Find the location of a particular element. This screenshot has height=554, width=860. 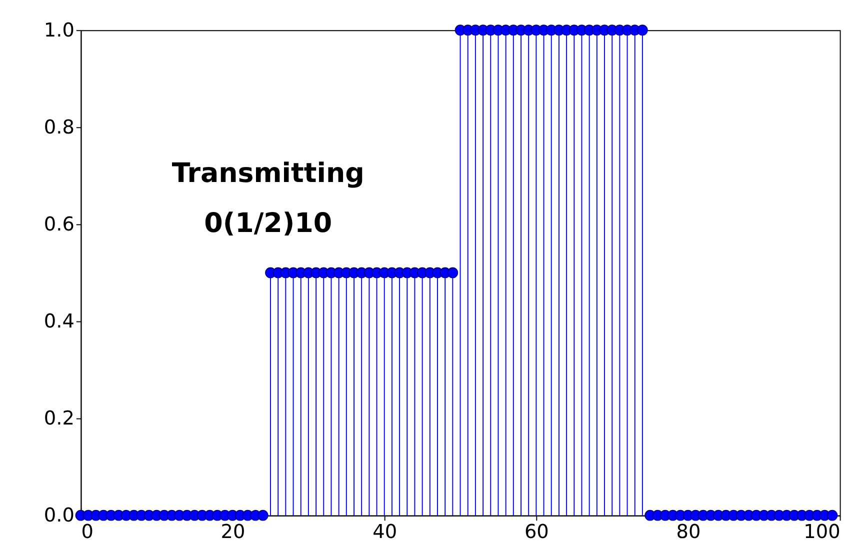

x-tick-label: 20 is located at coordinates (233, 531).